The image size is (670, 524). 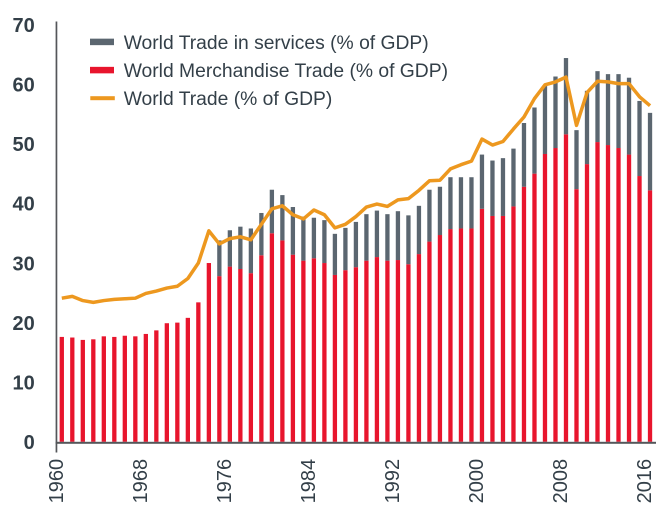 I want to click on svg-text:World Merchandise Trade (% of: World Merchandise Trade (% of GDP), so click(x=286, y=71).